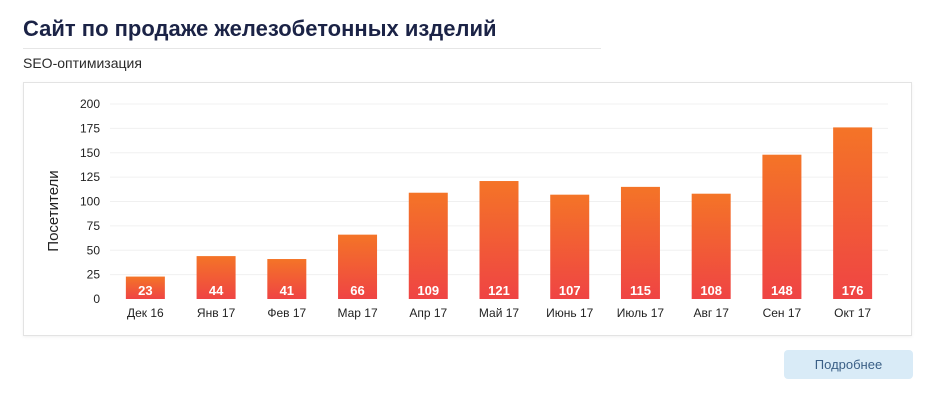 This screenshot has width=934, height=400. Describe the element at coordinates (94, 226) in the screenshot. I see `y-tick-label: 75` at that location.